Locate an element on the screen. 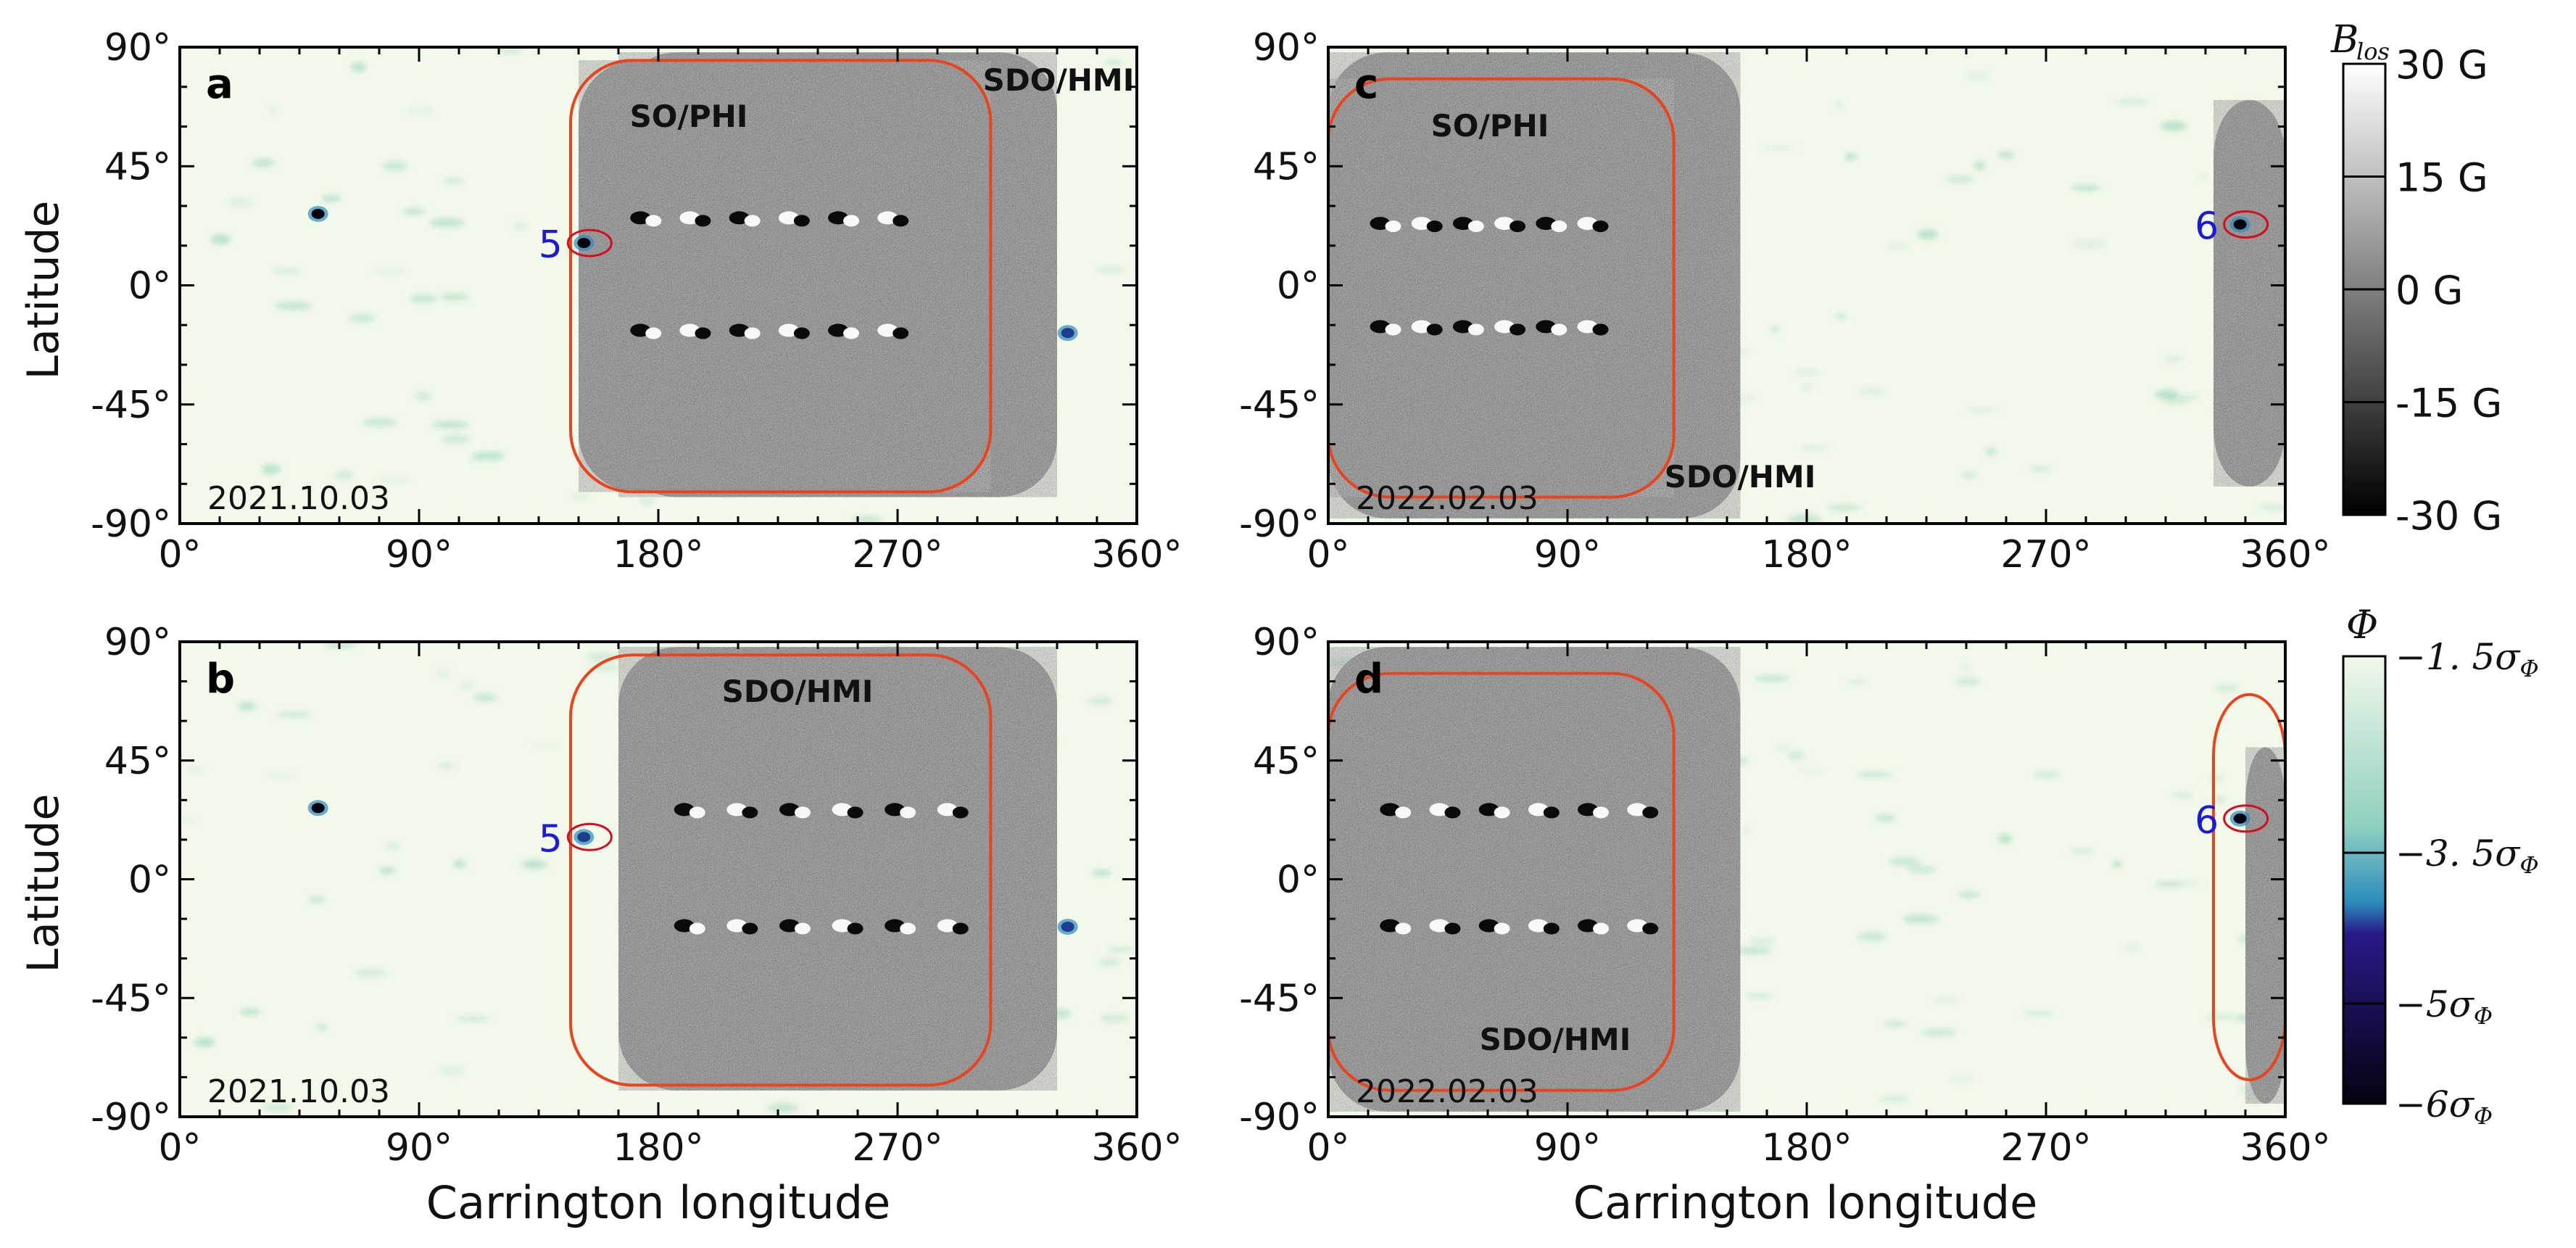 This screenshot has width=2576, height=1248. detection-number: 6 is located at coordinates (2207, 821).